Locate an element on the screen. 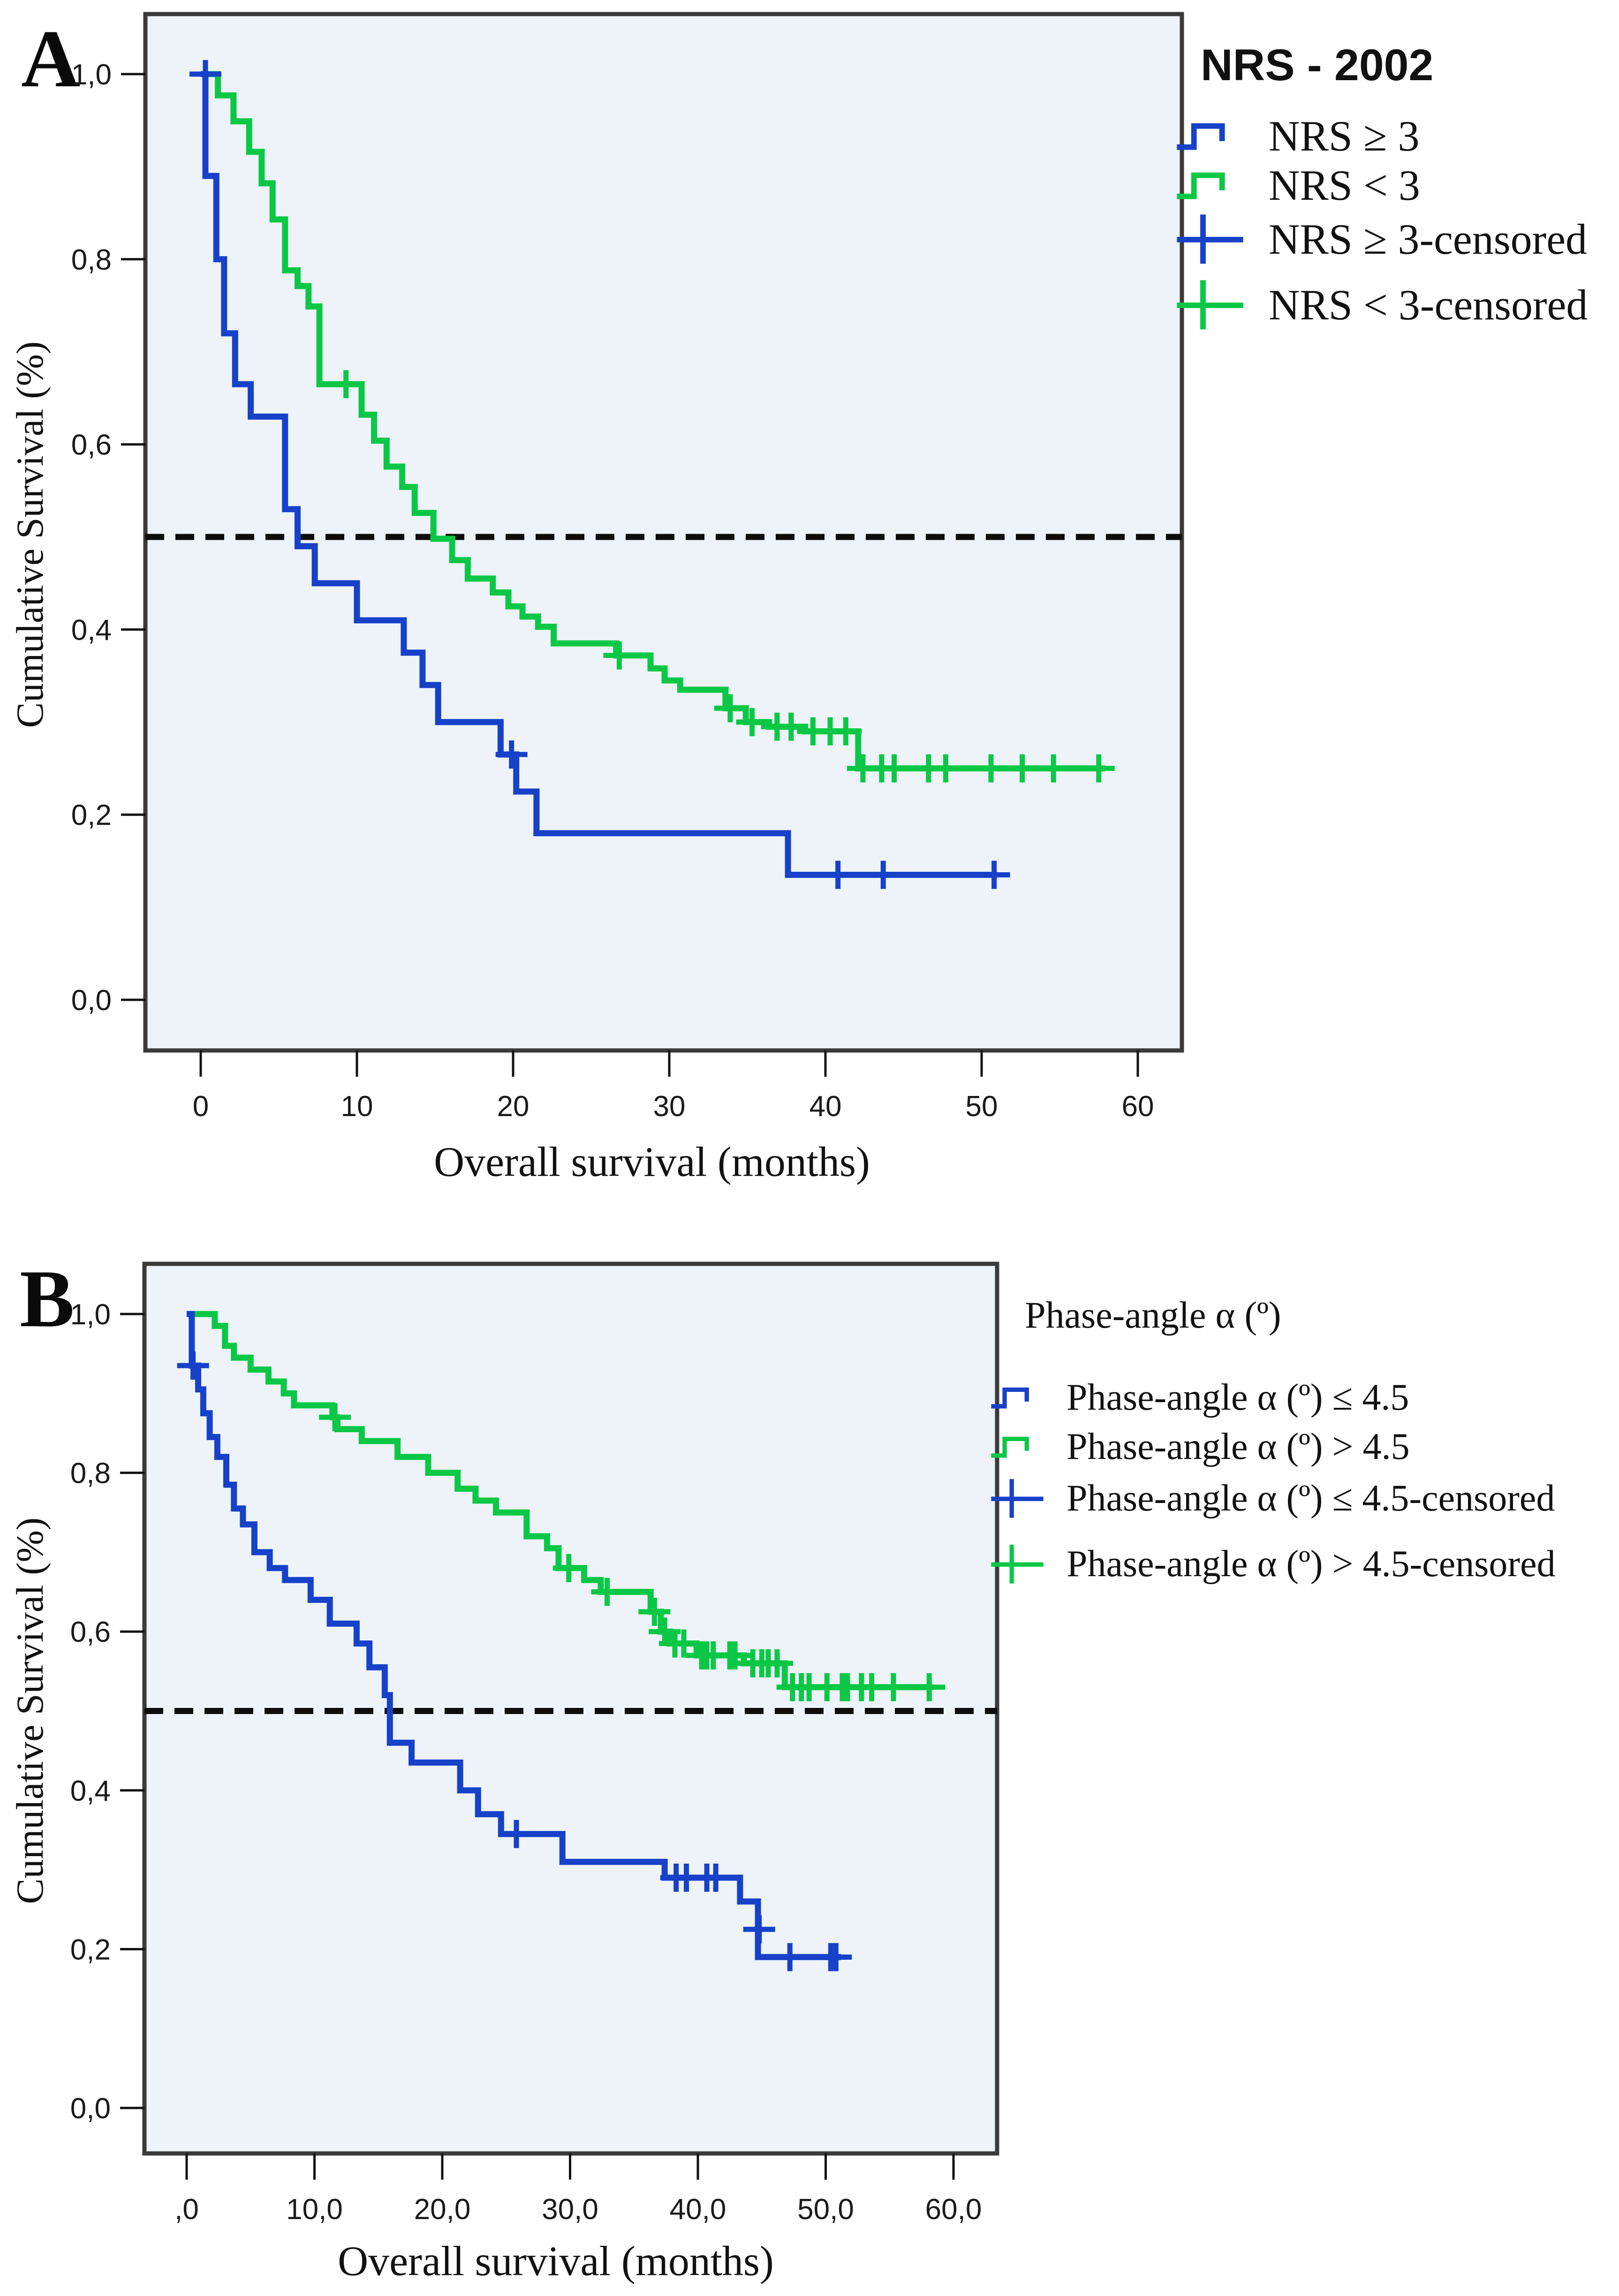 This screenshot has width=1619, height=2296. legend-item-pa-gt45-censored: Phase-angle α (º) > 4.5-censored is located at coordinates (1273, 1564).